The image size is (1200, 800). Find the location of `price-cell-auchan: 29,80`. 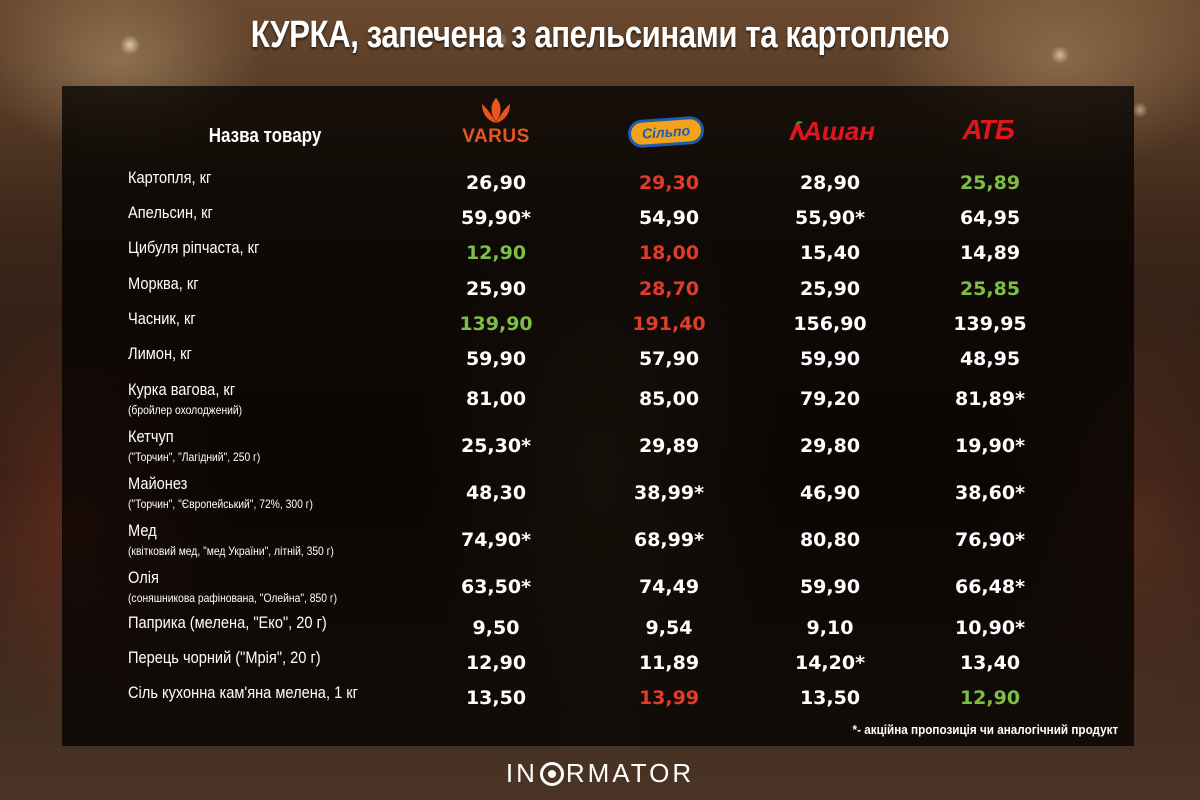

price-cell-auchan: 29,80 is located at coordinates (830, 446).